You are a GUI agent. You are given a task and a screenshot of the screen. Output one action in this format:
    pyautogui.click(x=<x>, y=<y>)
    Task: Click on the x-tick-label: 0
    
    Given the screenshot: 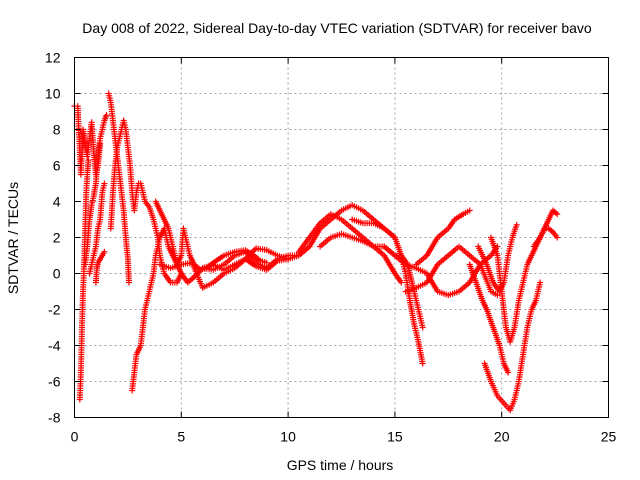 What is the action you would take?
    pyautogui.click(x=75, y=437)
    